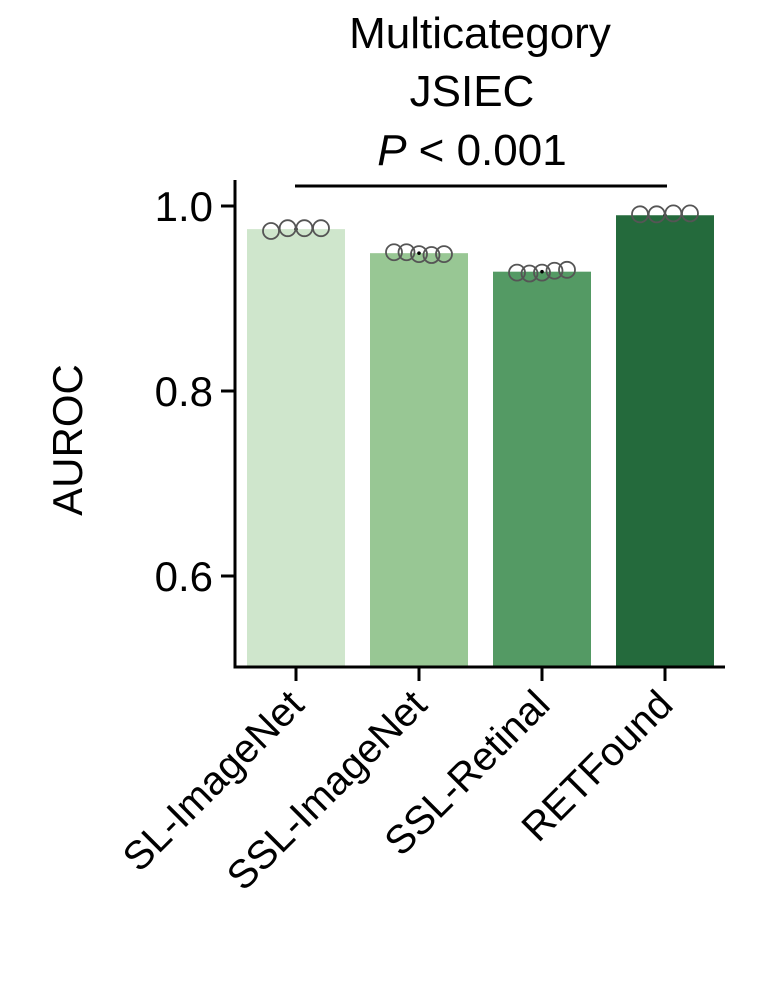 This screenshot has height=990, width=768. I want to click on bar-ssl-imagenet, so click(419, 460).